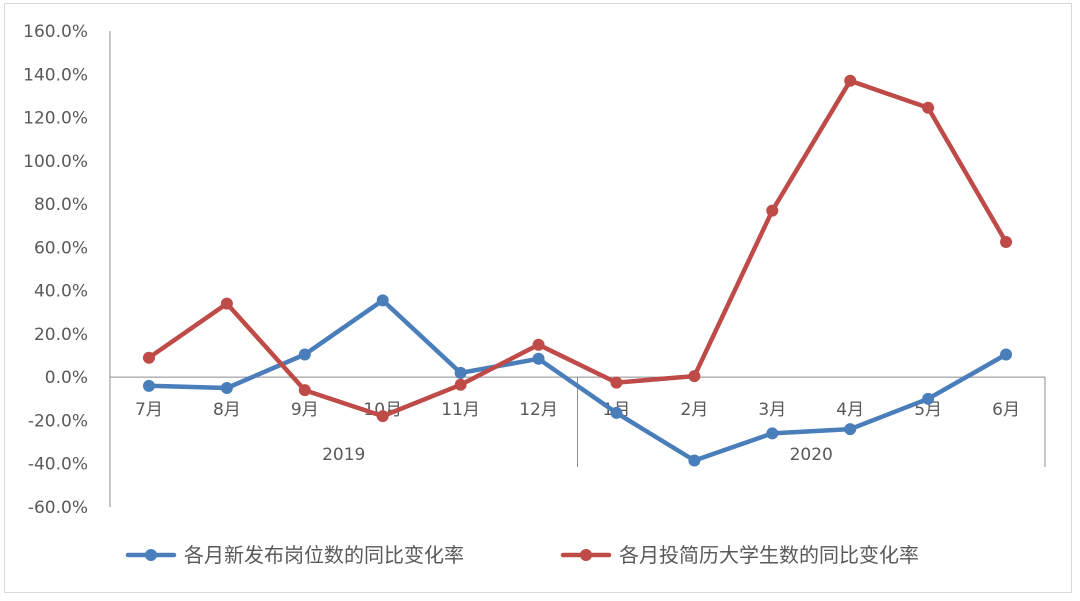 This screenshot has height=601, width=1080. Describe the element at coordinates (55, 32) in the screenshot. I see `y-tick-label: 160.0%` at that location.